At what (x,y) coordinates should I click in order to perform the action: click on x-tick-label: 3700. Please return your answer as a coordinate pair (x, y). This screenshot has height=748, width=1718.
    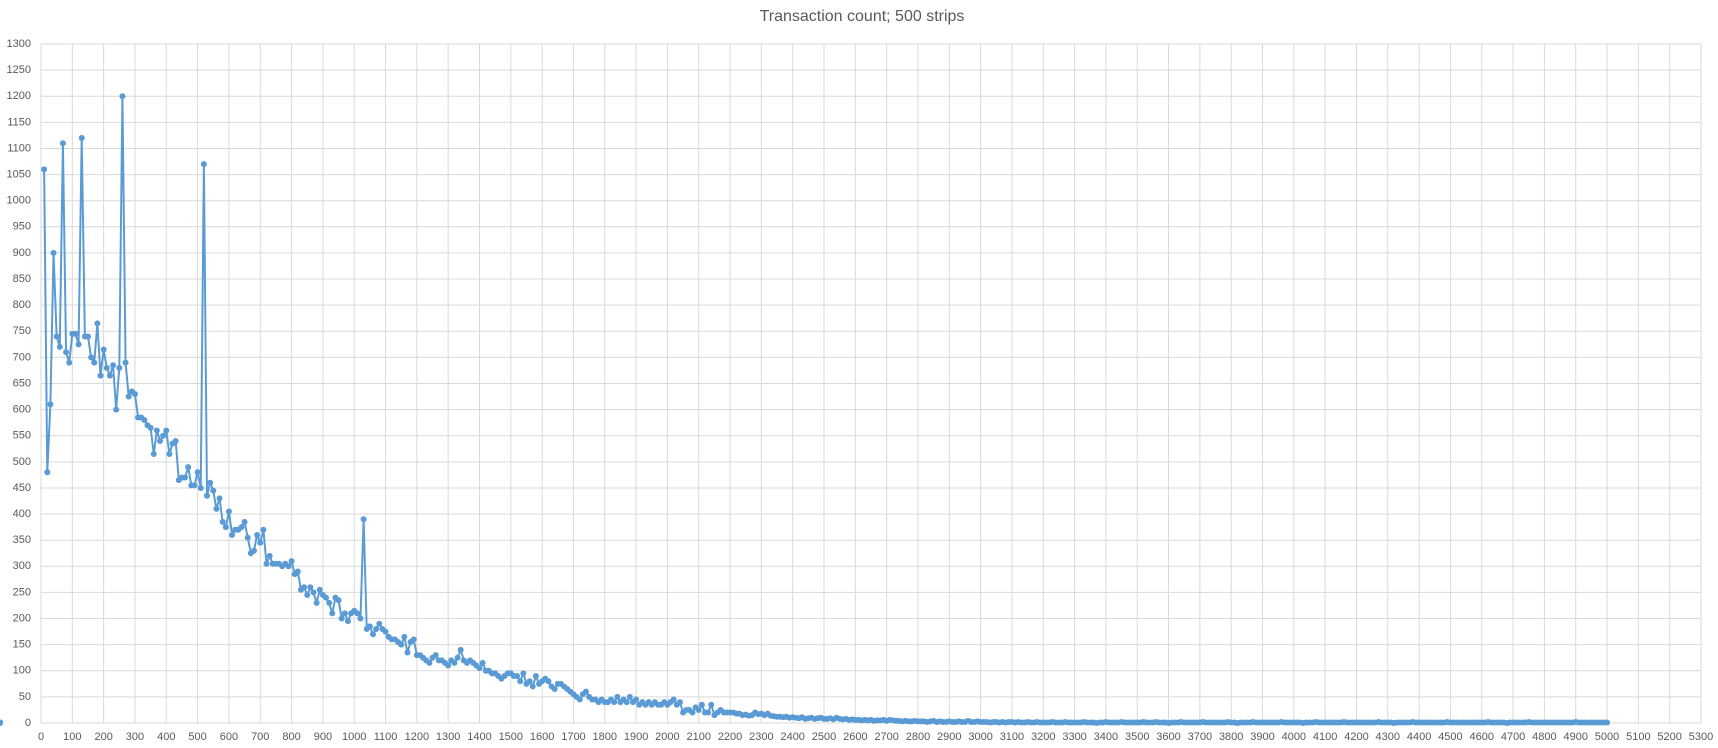
    Looking at the image, I should click on (1200, 737).